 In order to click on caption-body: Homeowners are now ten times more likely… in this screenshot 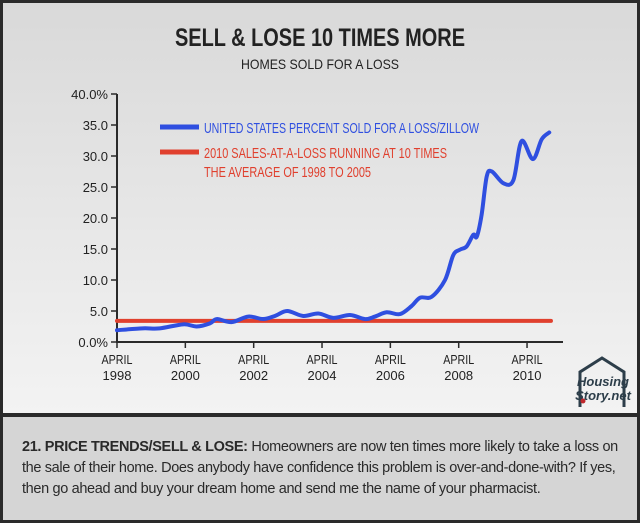, I will do `click(320, 468)`.